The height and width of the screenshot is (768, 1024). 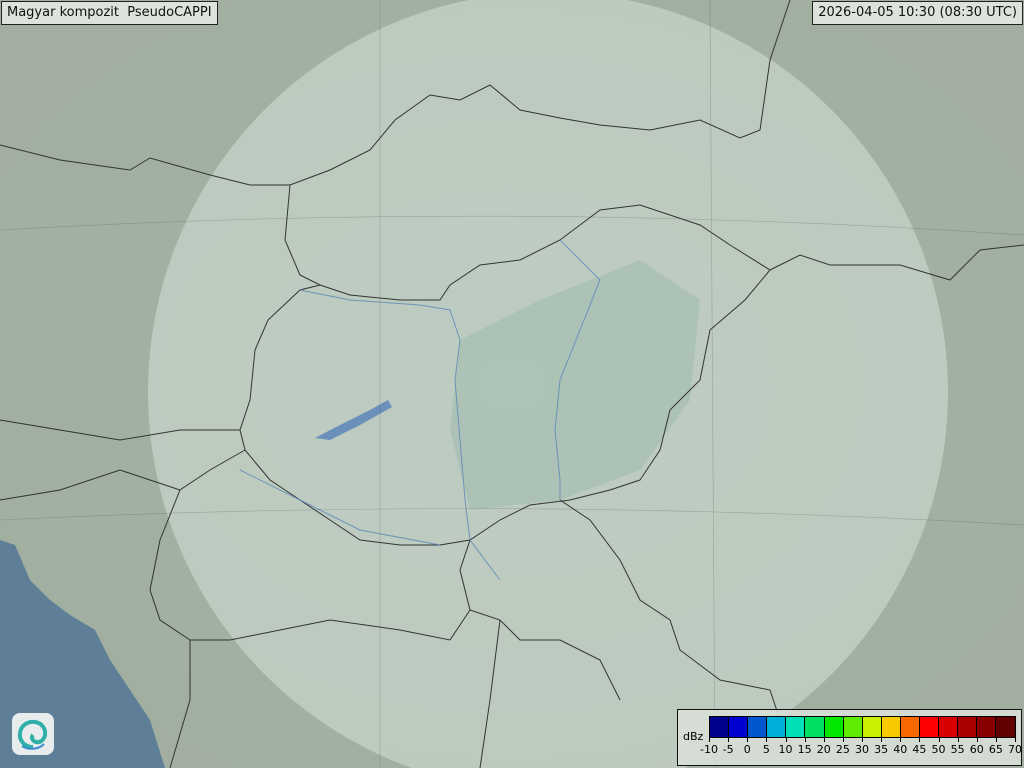 I want to click on legend-tick-label: 70, so click(x=1015, y=749).